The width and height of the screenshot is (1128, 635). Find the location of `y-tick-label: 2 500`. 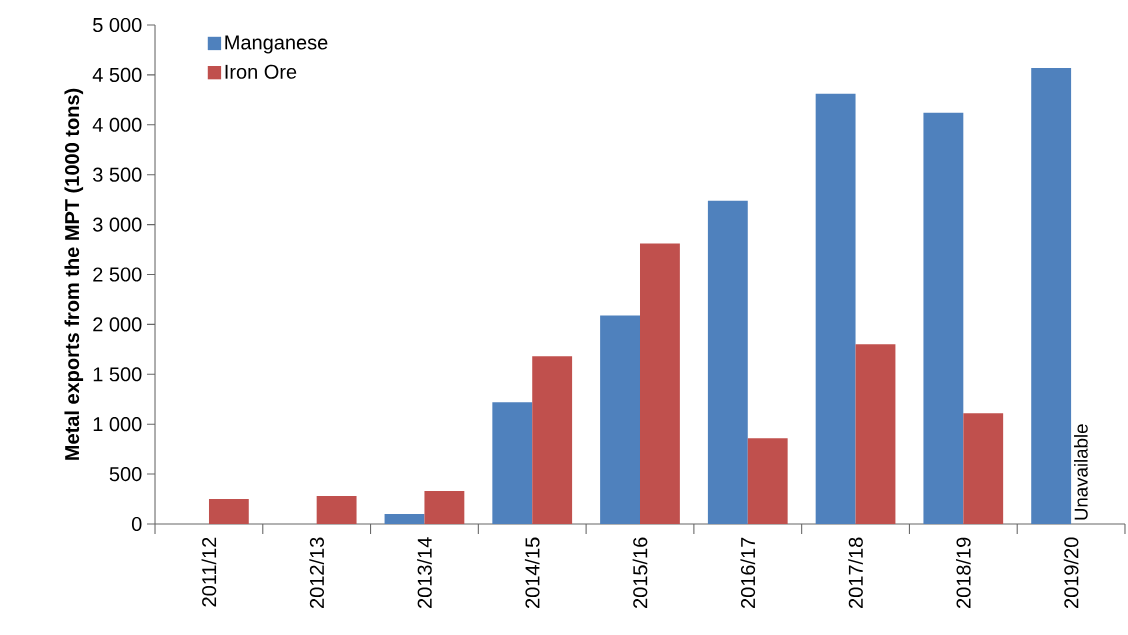

y-tick-label: 2 500 is located at coordinates (117, 274).